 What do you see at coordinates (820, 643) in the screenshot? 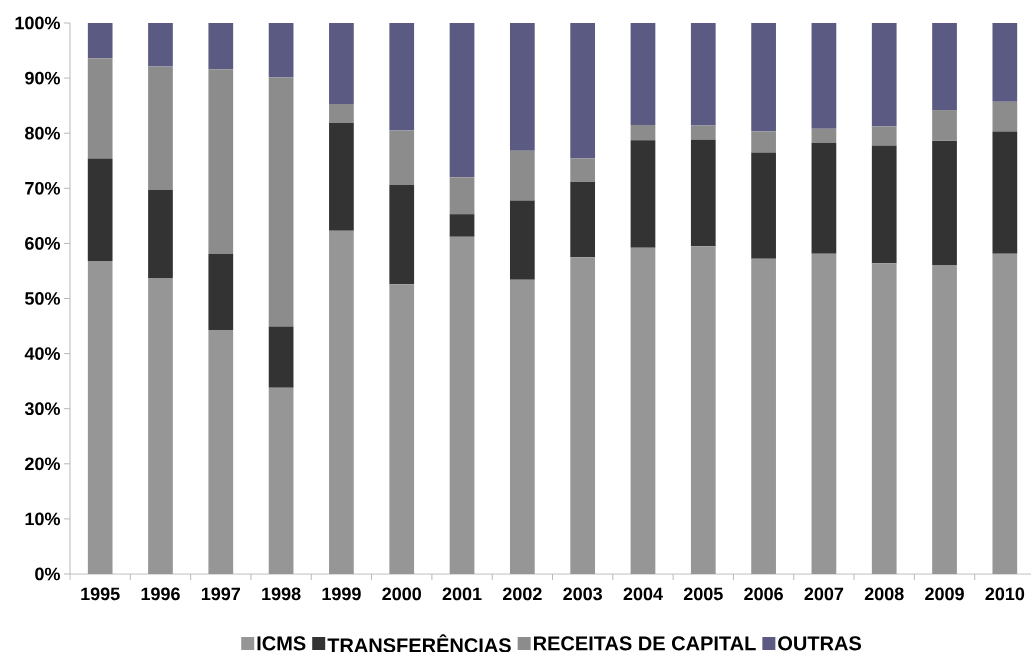
I see `legend-label: OUTRAS` at bounding box center [820, 643].